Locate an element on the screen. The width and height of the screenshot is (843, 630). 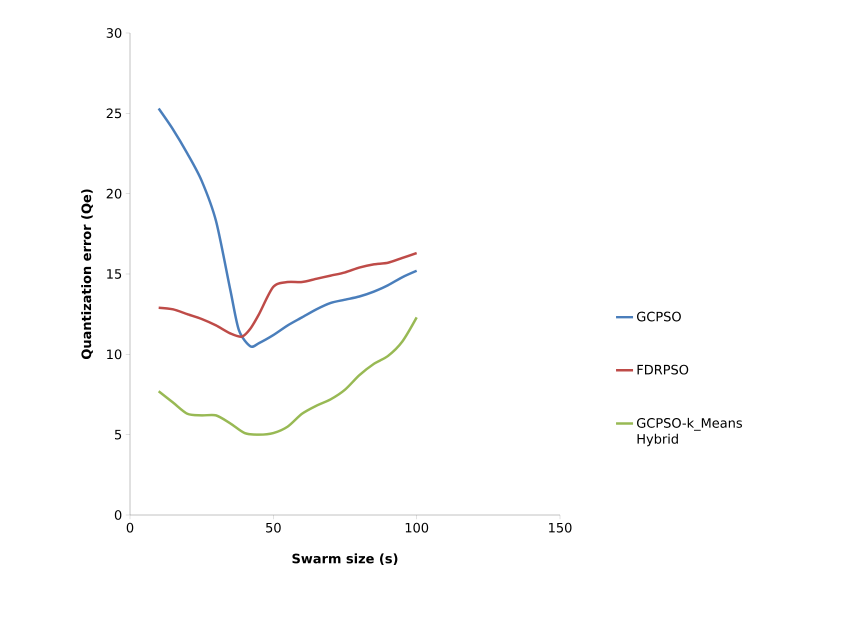
y-tick-label: 10 is located at coordinates (114, 354).